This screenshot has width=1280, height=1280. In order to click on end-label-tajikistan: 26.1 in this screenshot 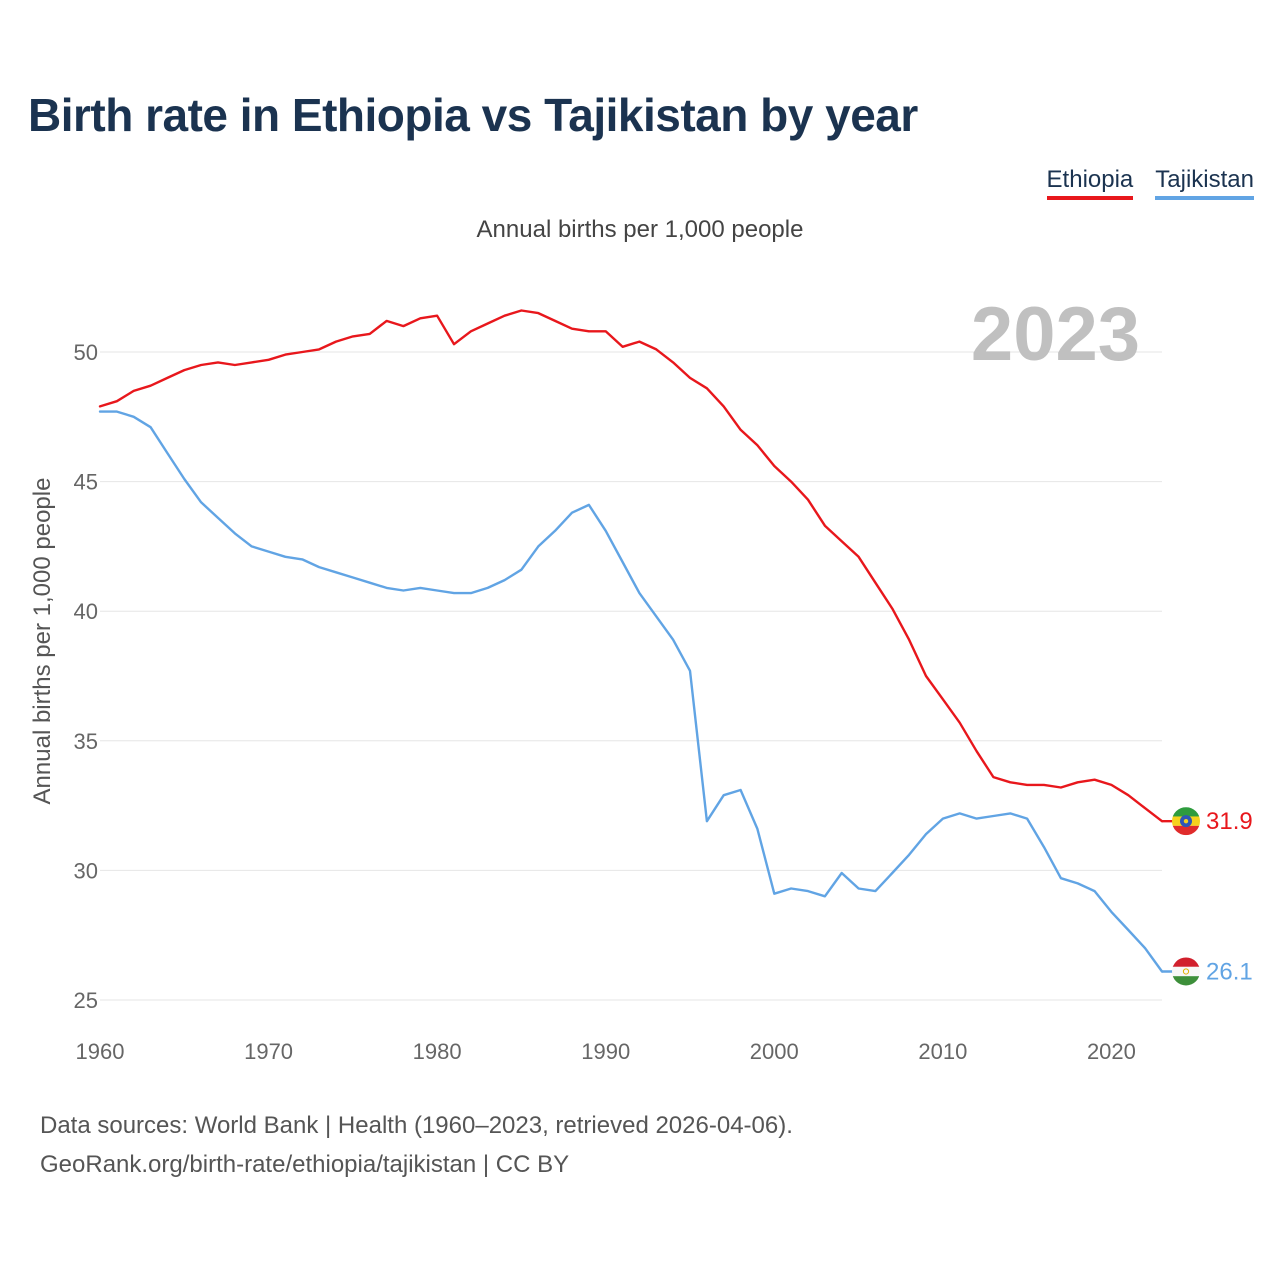, I will do `click(1229, 971)`.